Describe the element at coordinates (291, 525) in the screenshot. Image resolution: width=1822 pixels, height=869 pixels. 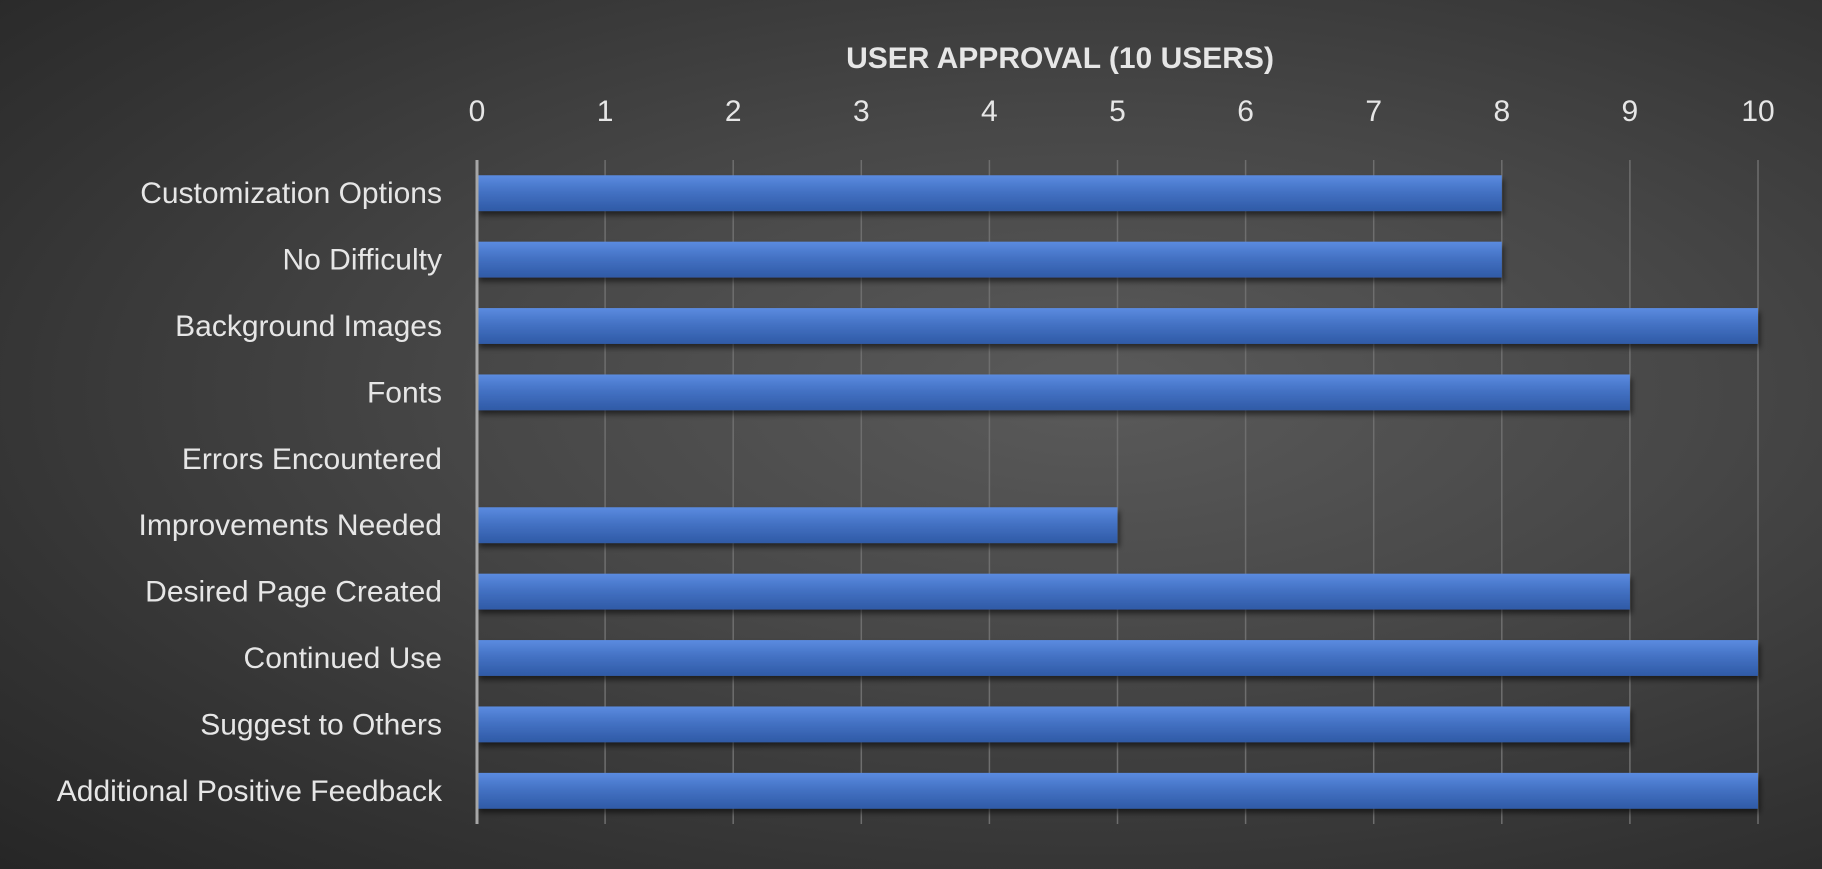
I see `category-label: Improvements Needed` at that location.